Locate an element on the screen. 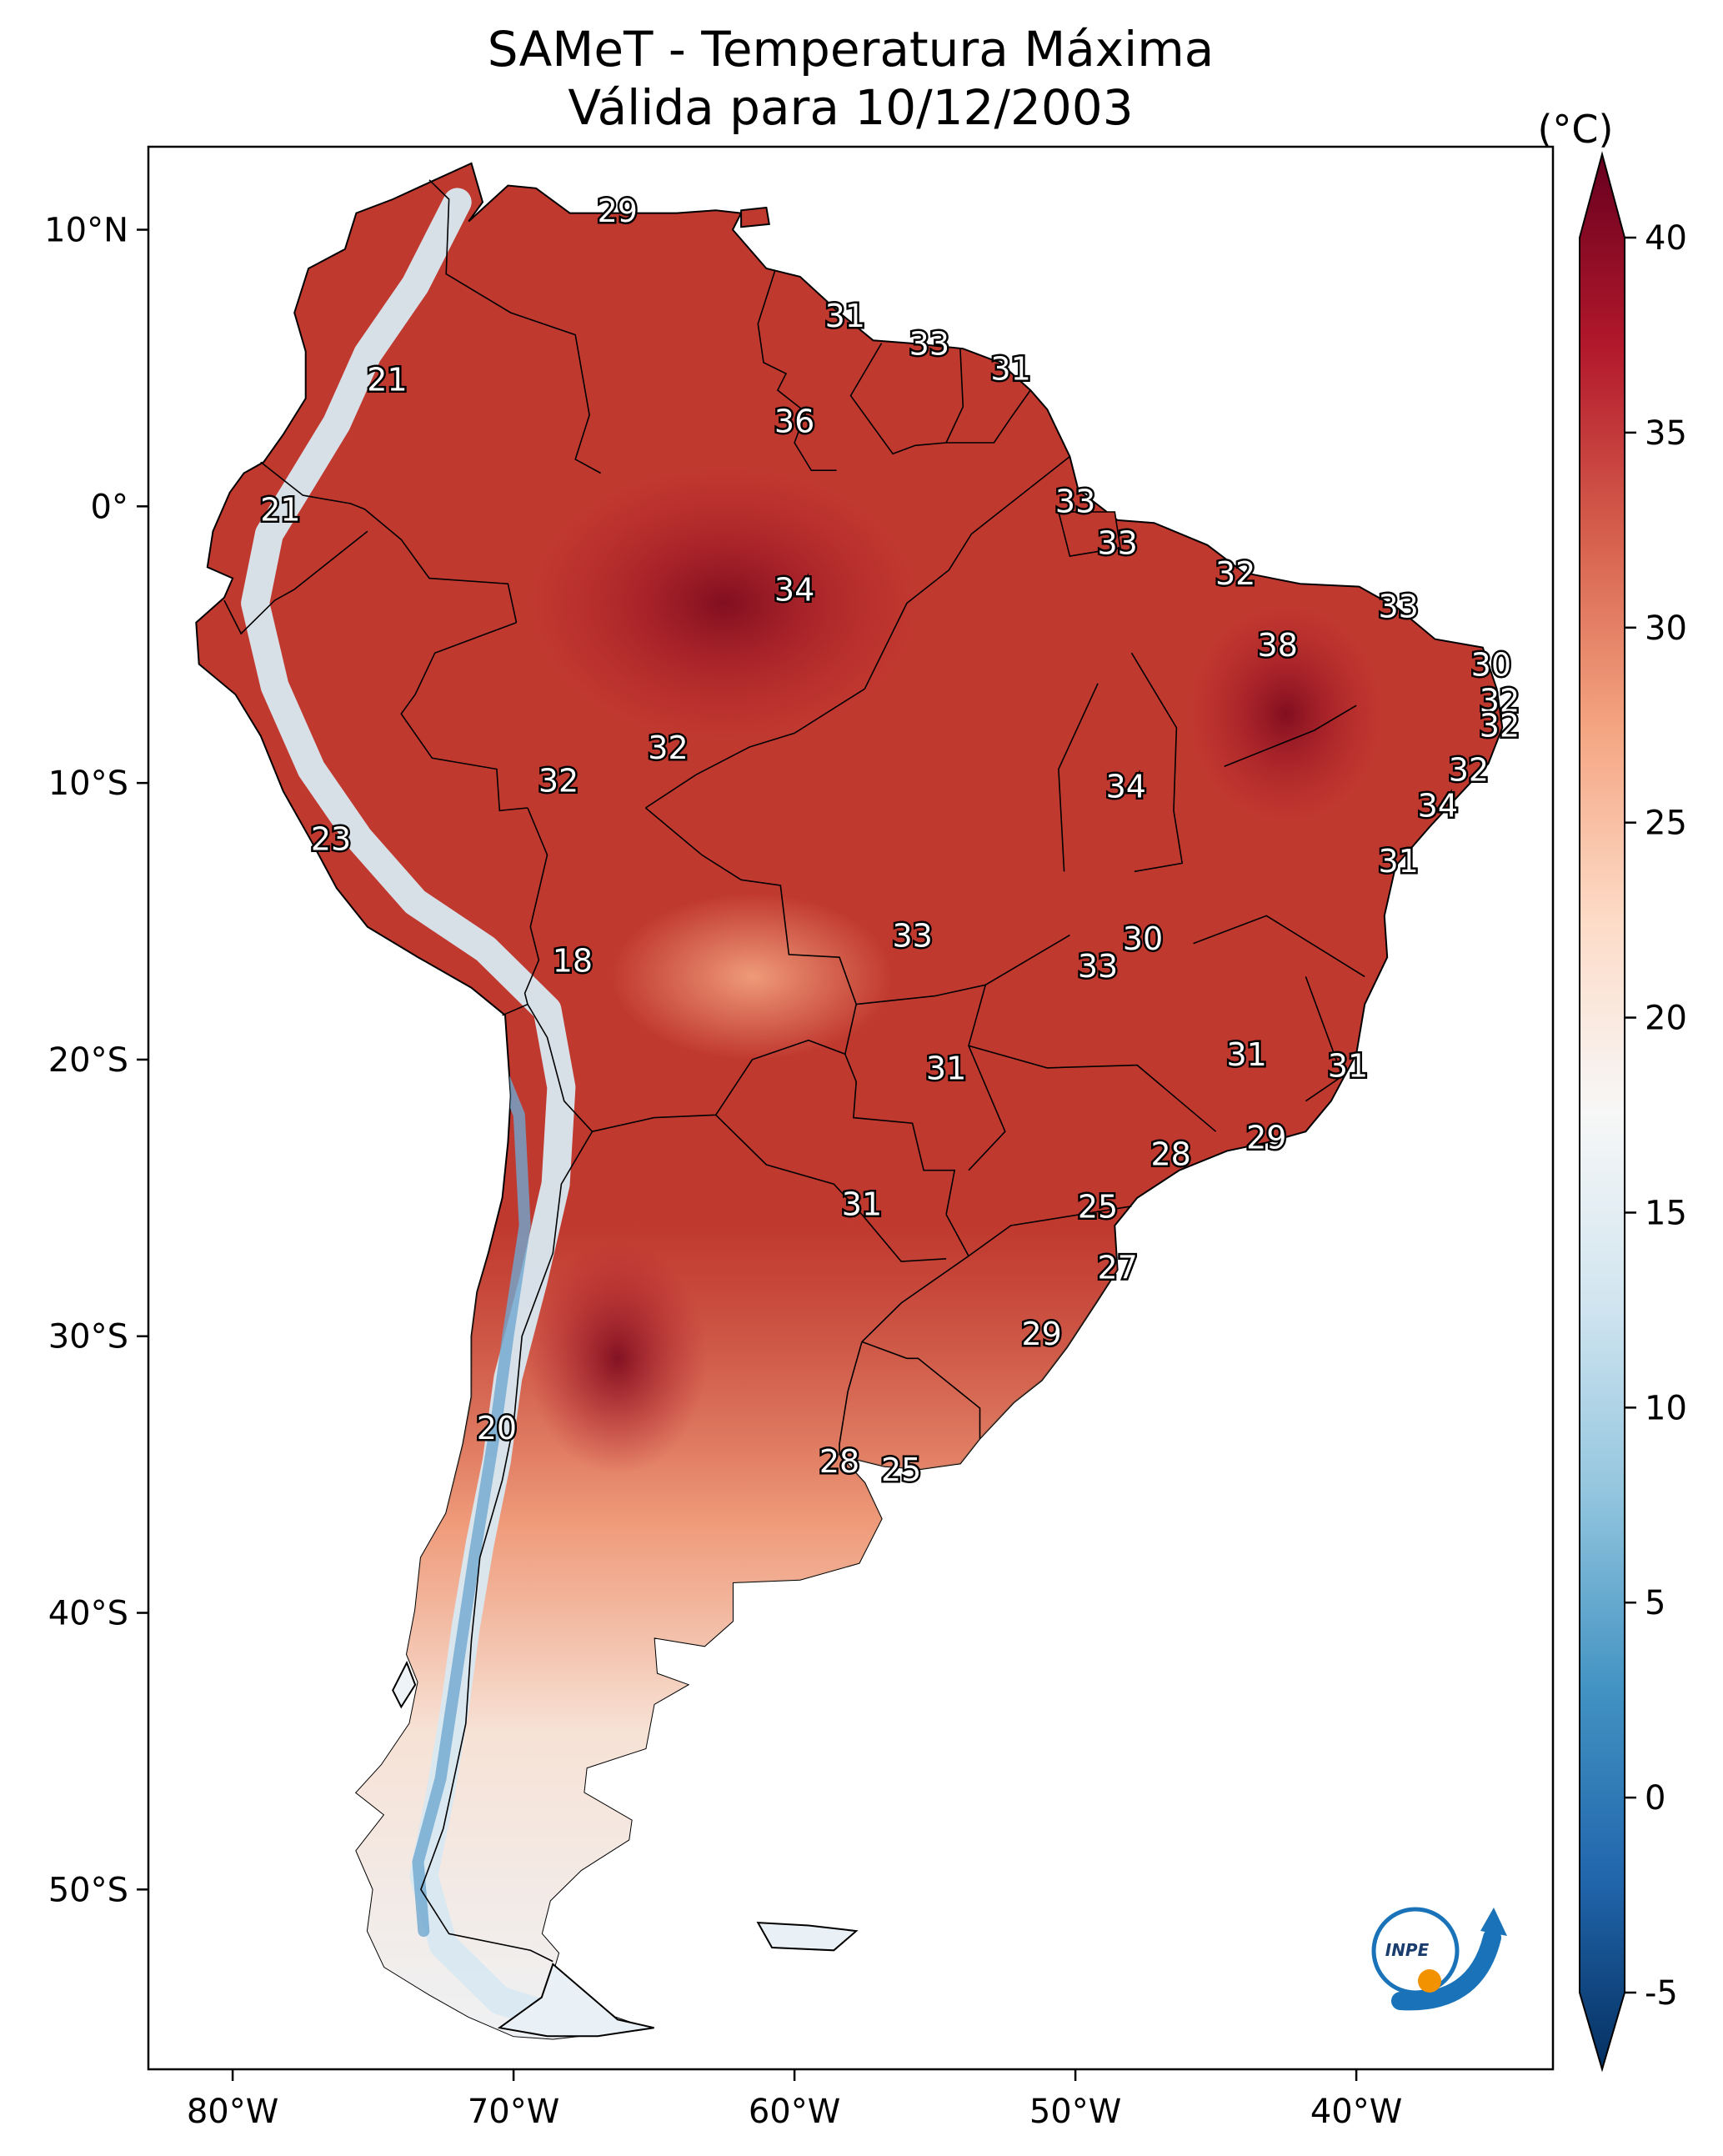 The height and width of the screenshot is (2156, 1723). colorbar-tick-label: -5 is located at coordinates (1661, 1994).